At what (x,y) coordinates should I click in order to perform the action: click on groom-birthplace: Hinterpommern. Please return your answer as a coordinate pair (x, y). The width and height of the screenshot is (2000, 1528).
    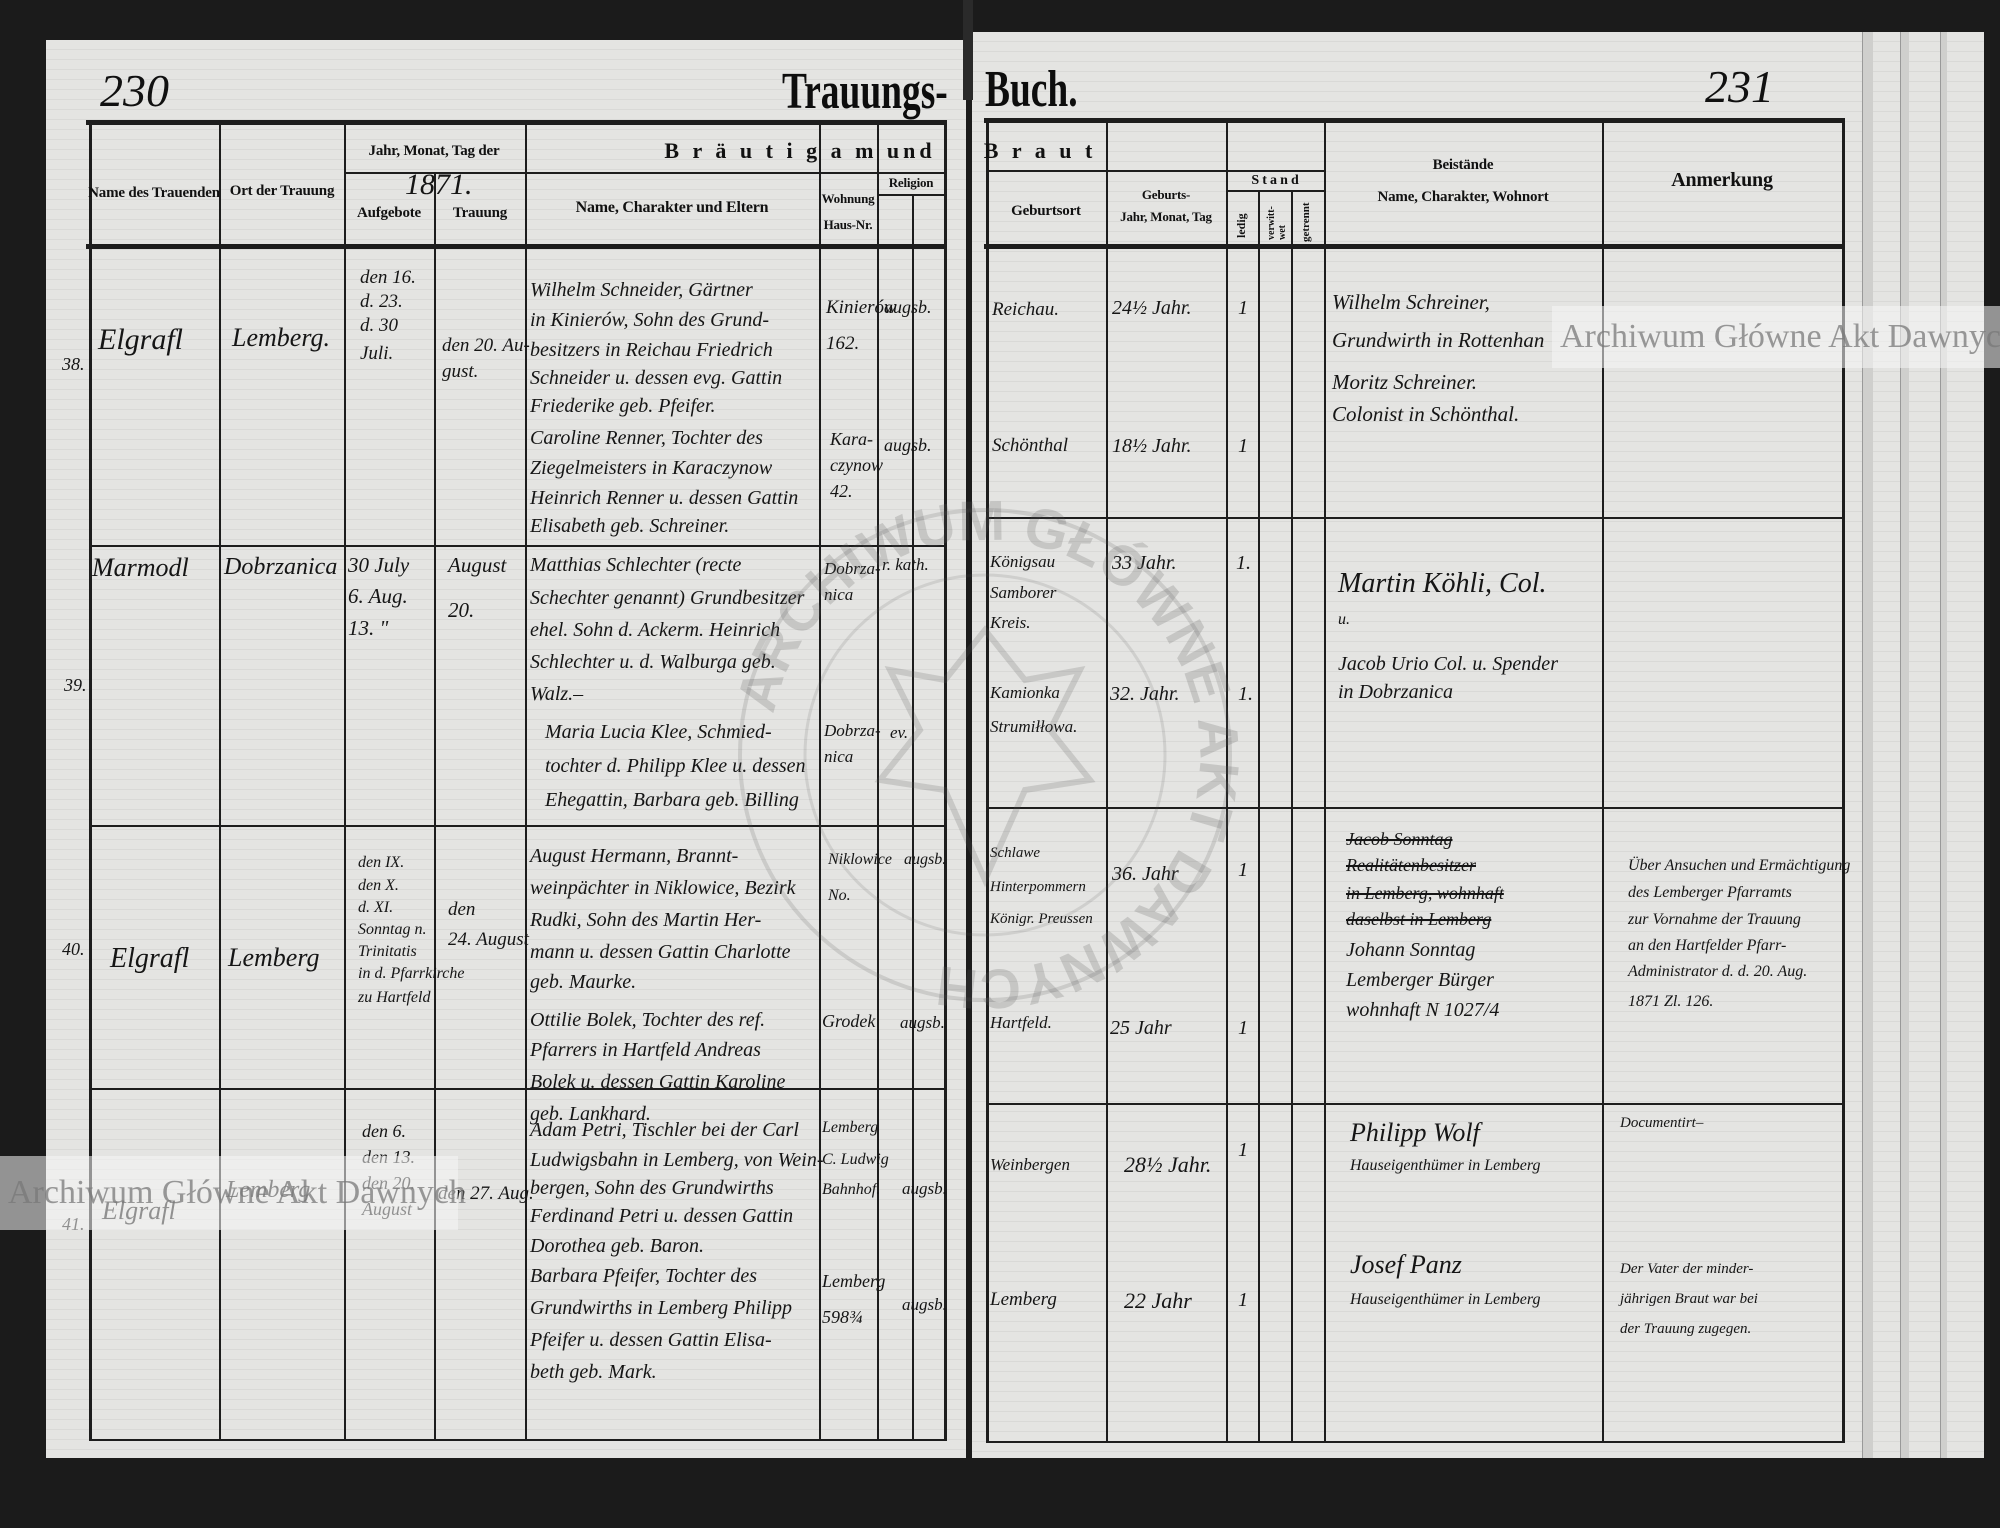
    Looking at the image, I should click on (1038, 887).